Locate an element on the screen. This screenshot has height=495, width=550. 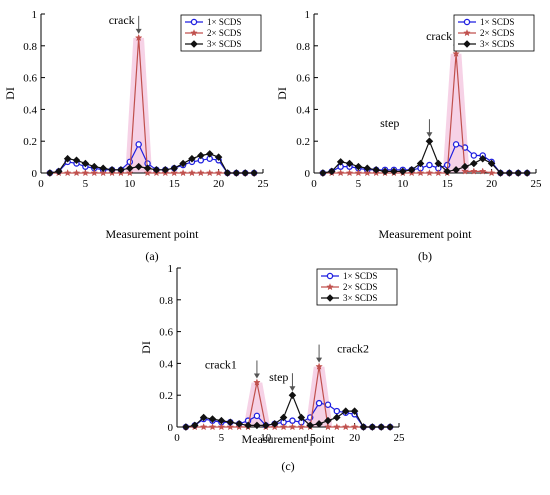
annotation-label: step is located at coordinates (278, 377).